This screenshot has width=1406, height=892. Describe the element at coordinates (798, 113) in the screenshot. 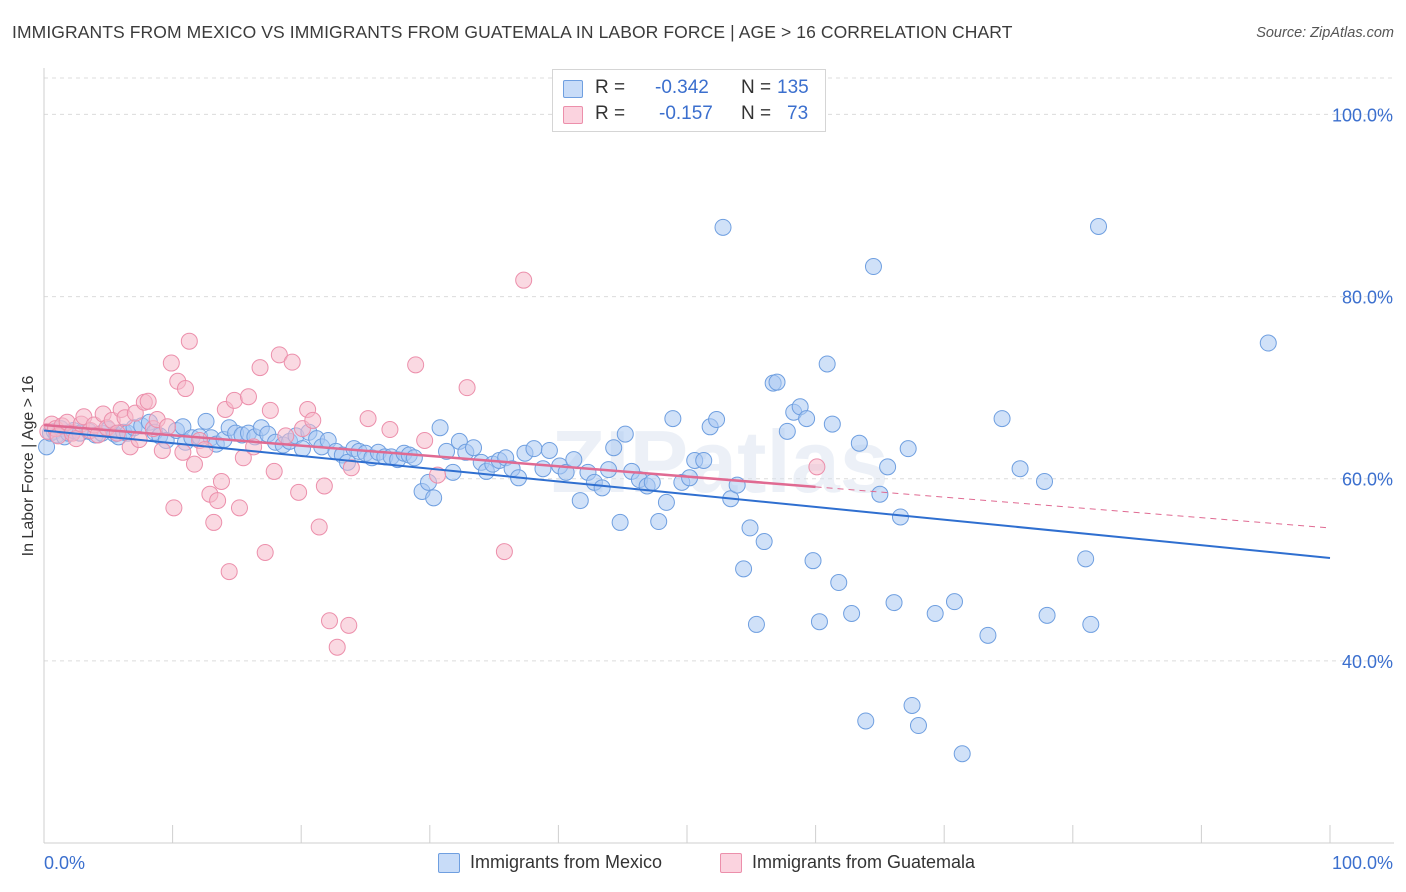

I see `guatemala-n-value: 73` at that location.